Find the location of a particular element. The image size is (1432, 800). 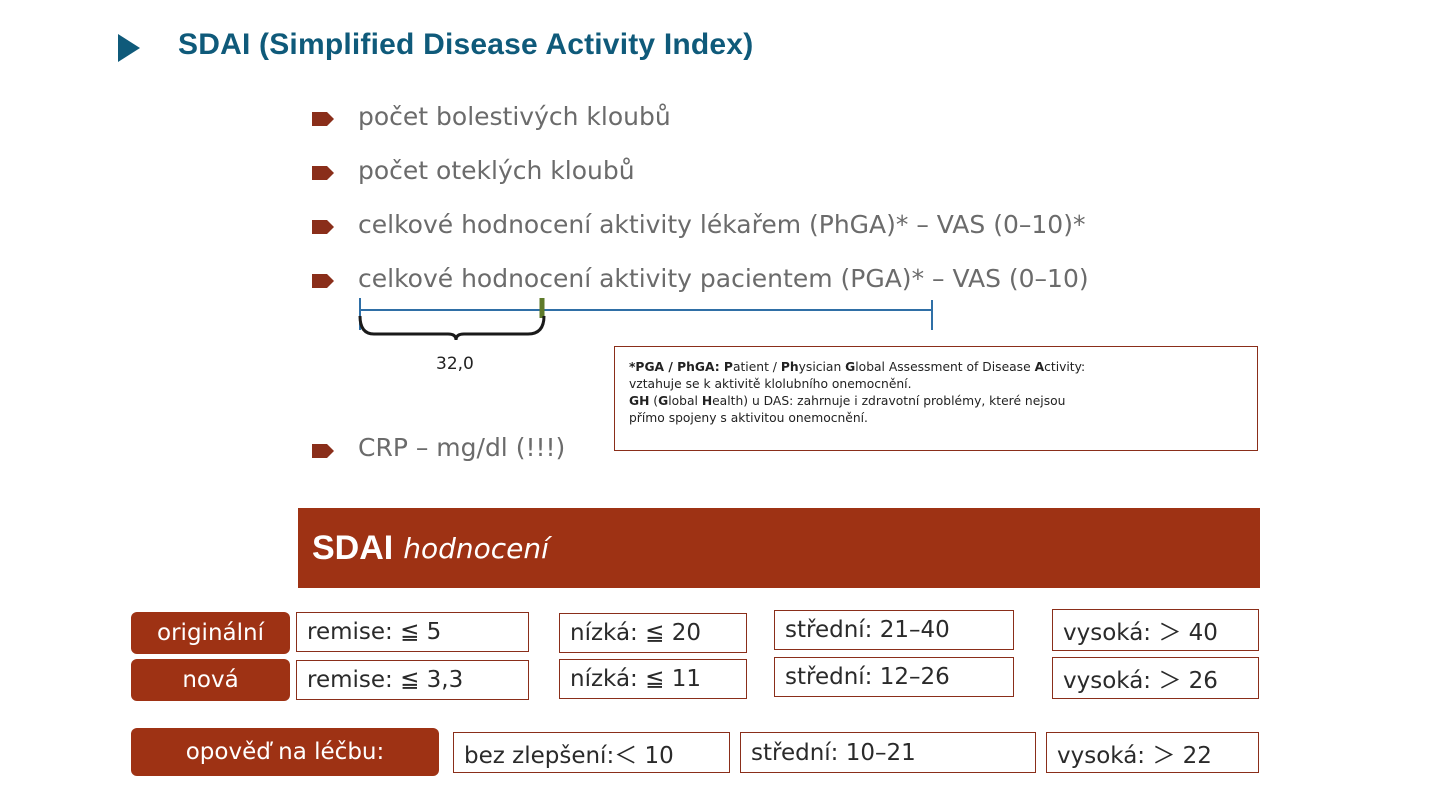

cell-odpoved-bez: bez zlepšení:＜ 10 is located at coordinates (591, 752).